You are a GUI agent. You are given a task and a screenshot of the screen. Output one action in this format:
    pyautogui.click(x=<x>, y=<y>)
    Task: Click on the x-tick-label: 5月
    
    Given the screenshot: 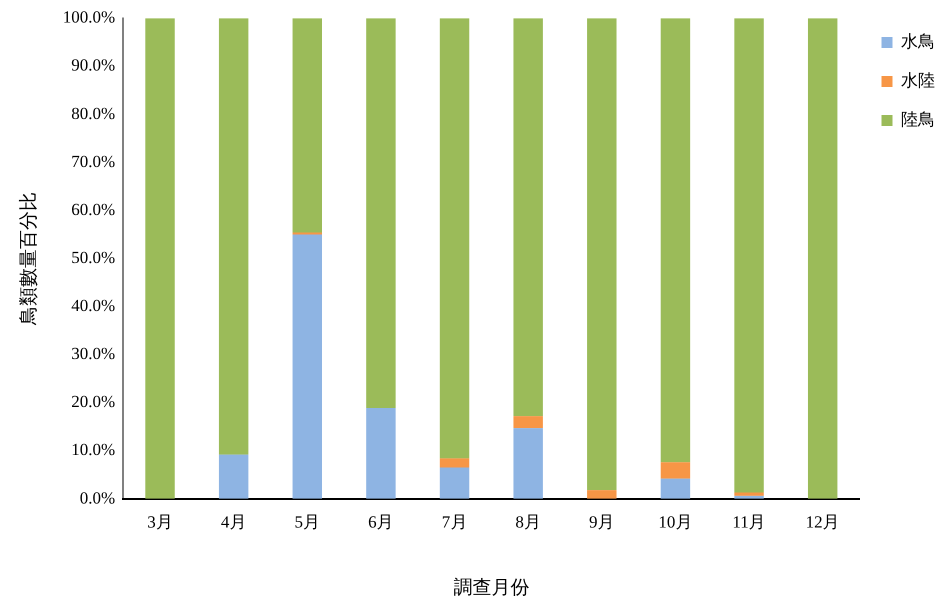 What is the action you would take?
    pyautogui.click(x=307, y=522)
    